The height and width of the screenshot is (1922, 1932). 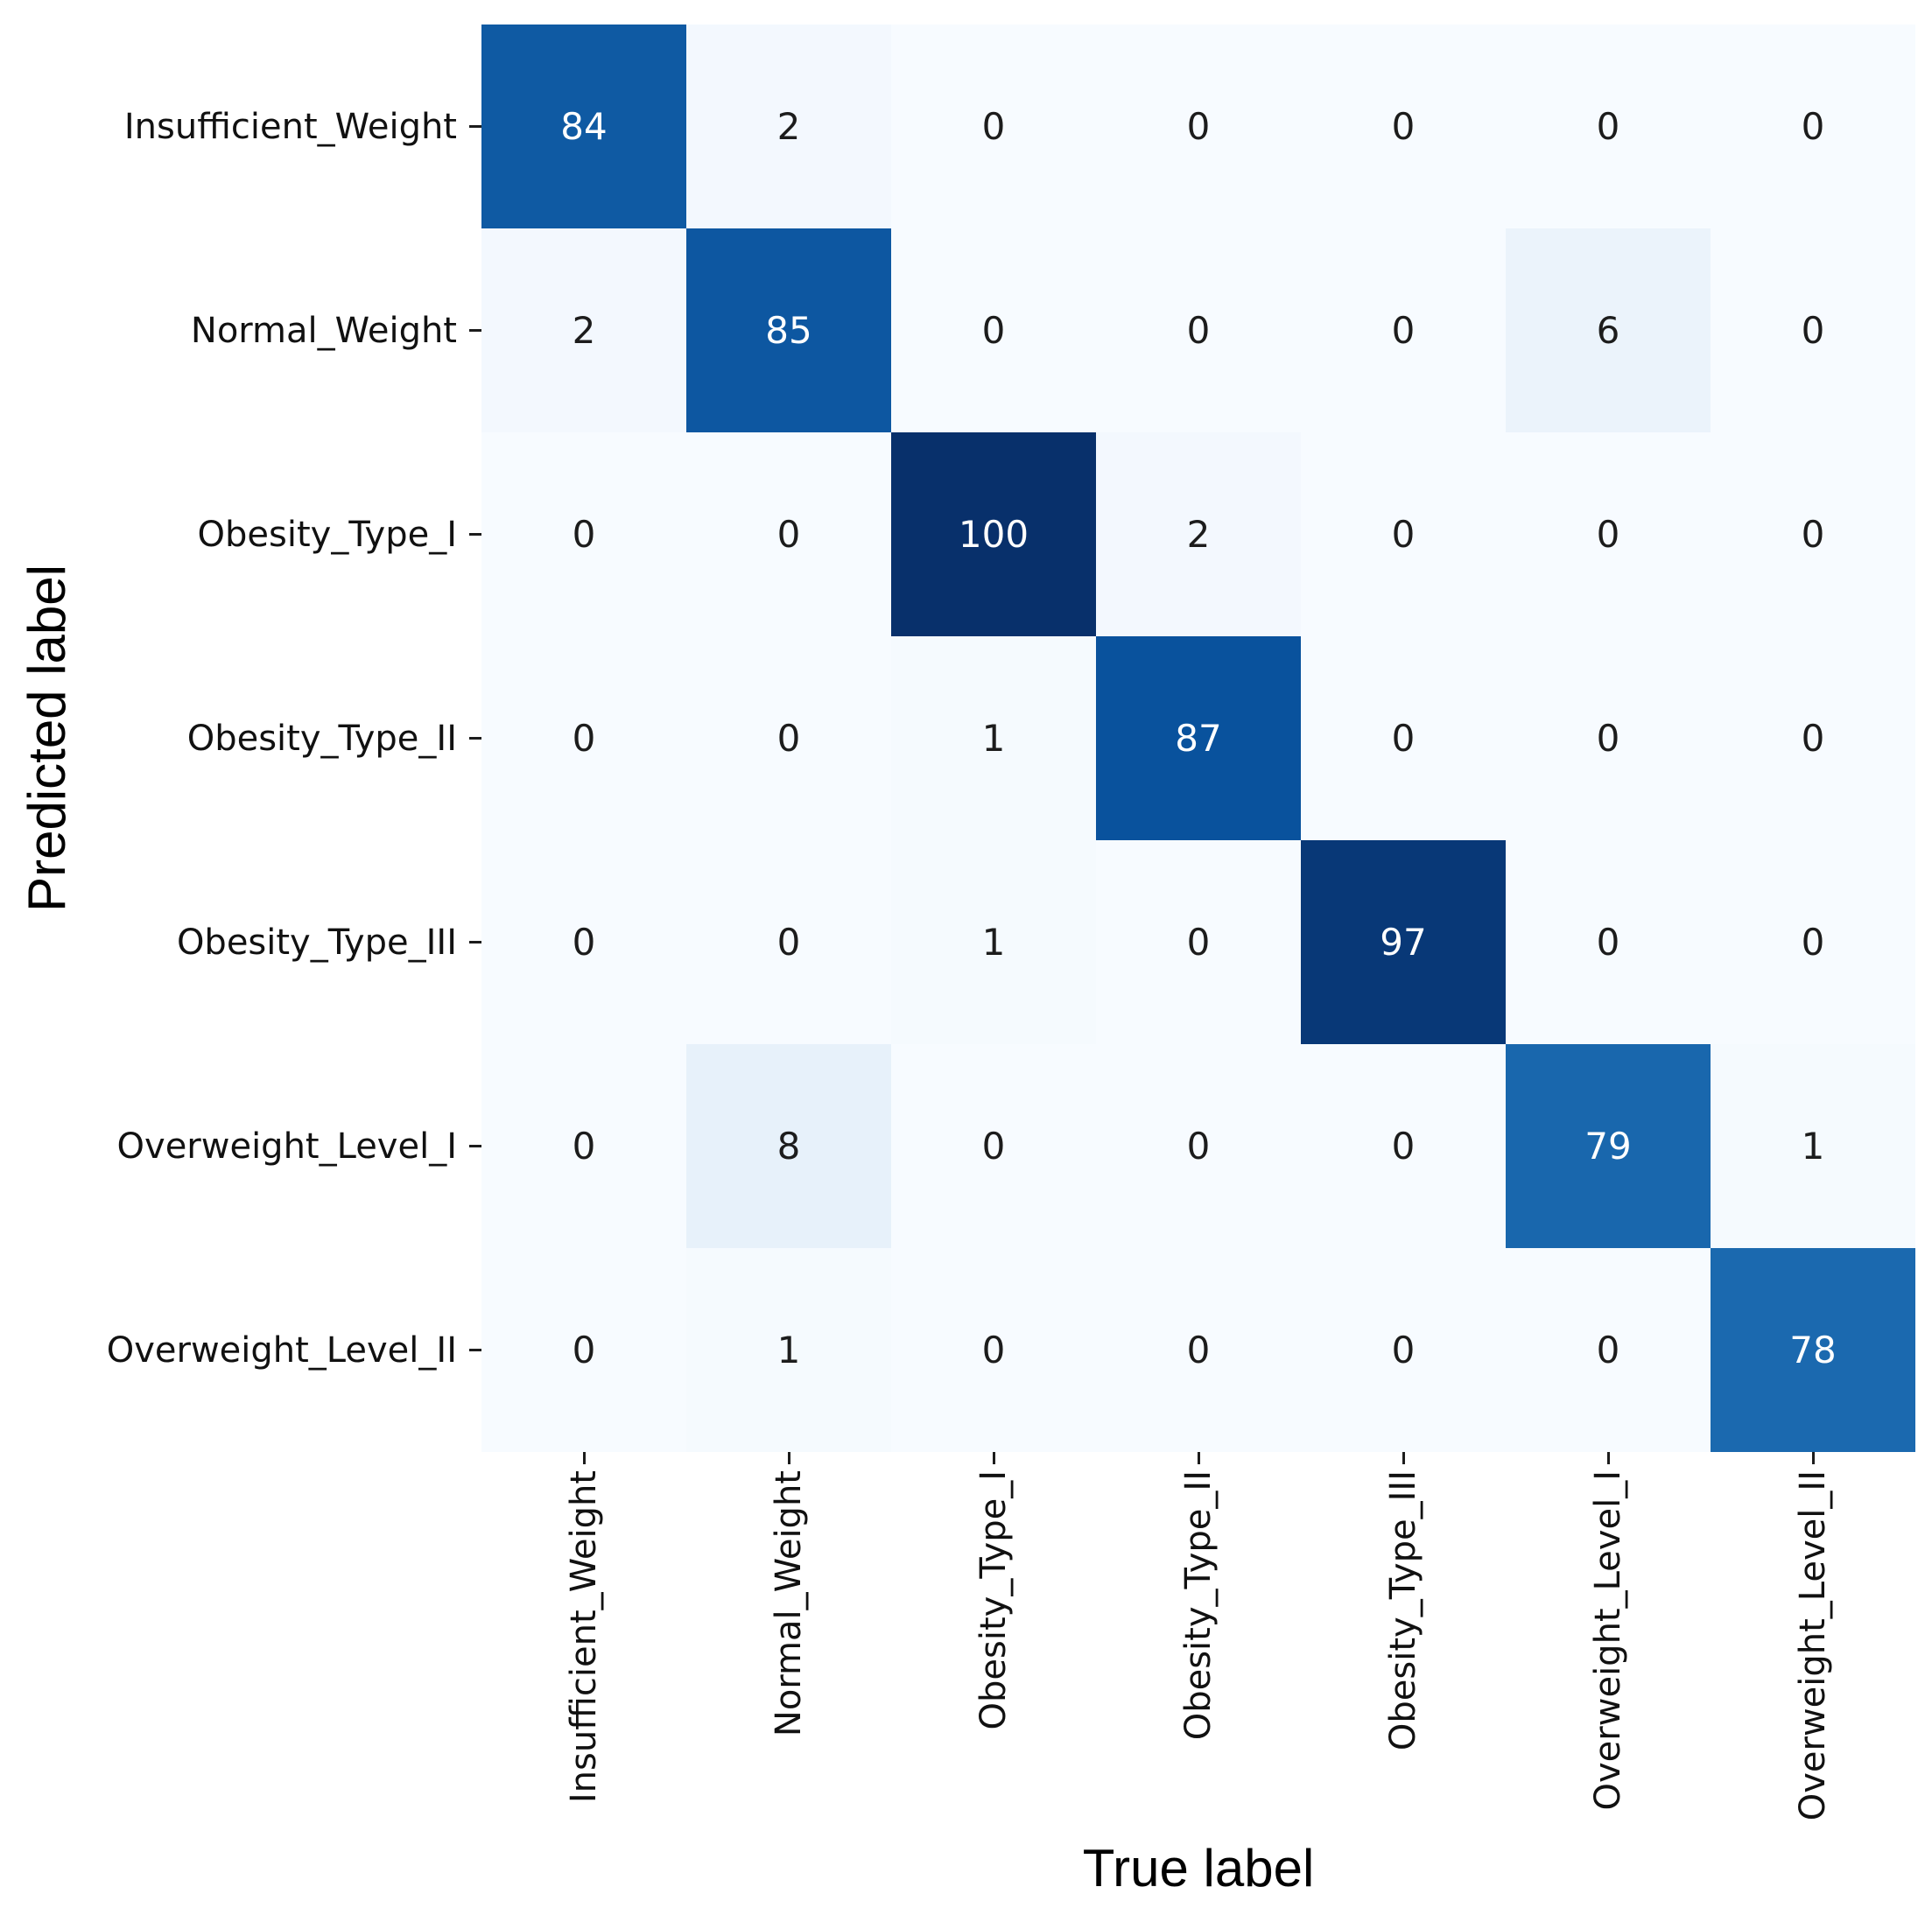 I want to click on matrix-cell-r1-c4: 0, so click(x=1404, y=330).